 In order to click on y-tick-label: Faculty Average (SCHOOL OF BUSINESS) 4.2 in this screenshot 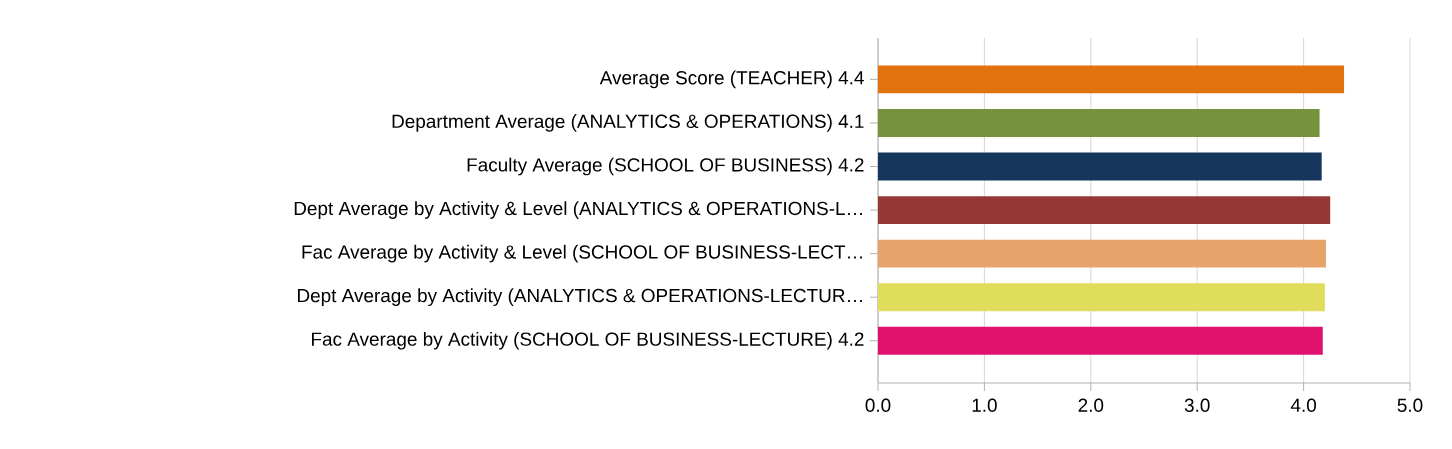, I will do `click(665, 166)`.